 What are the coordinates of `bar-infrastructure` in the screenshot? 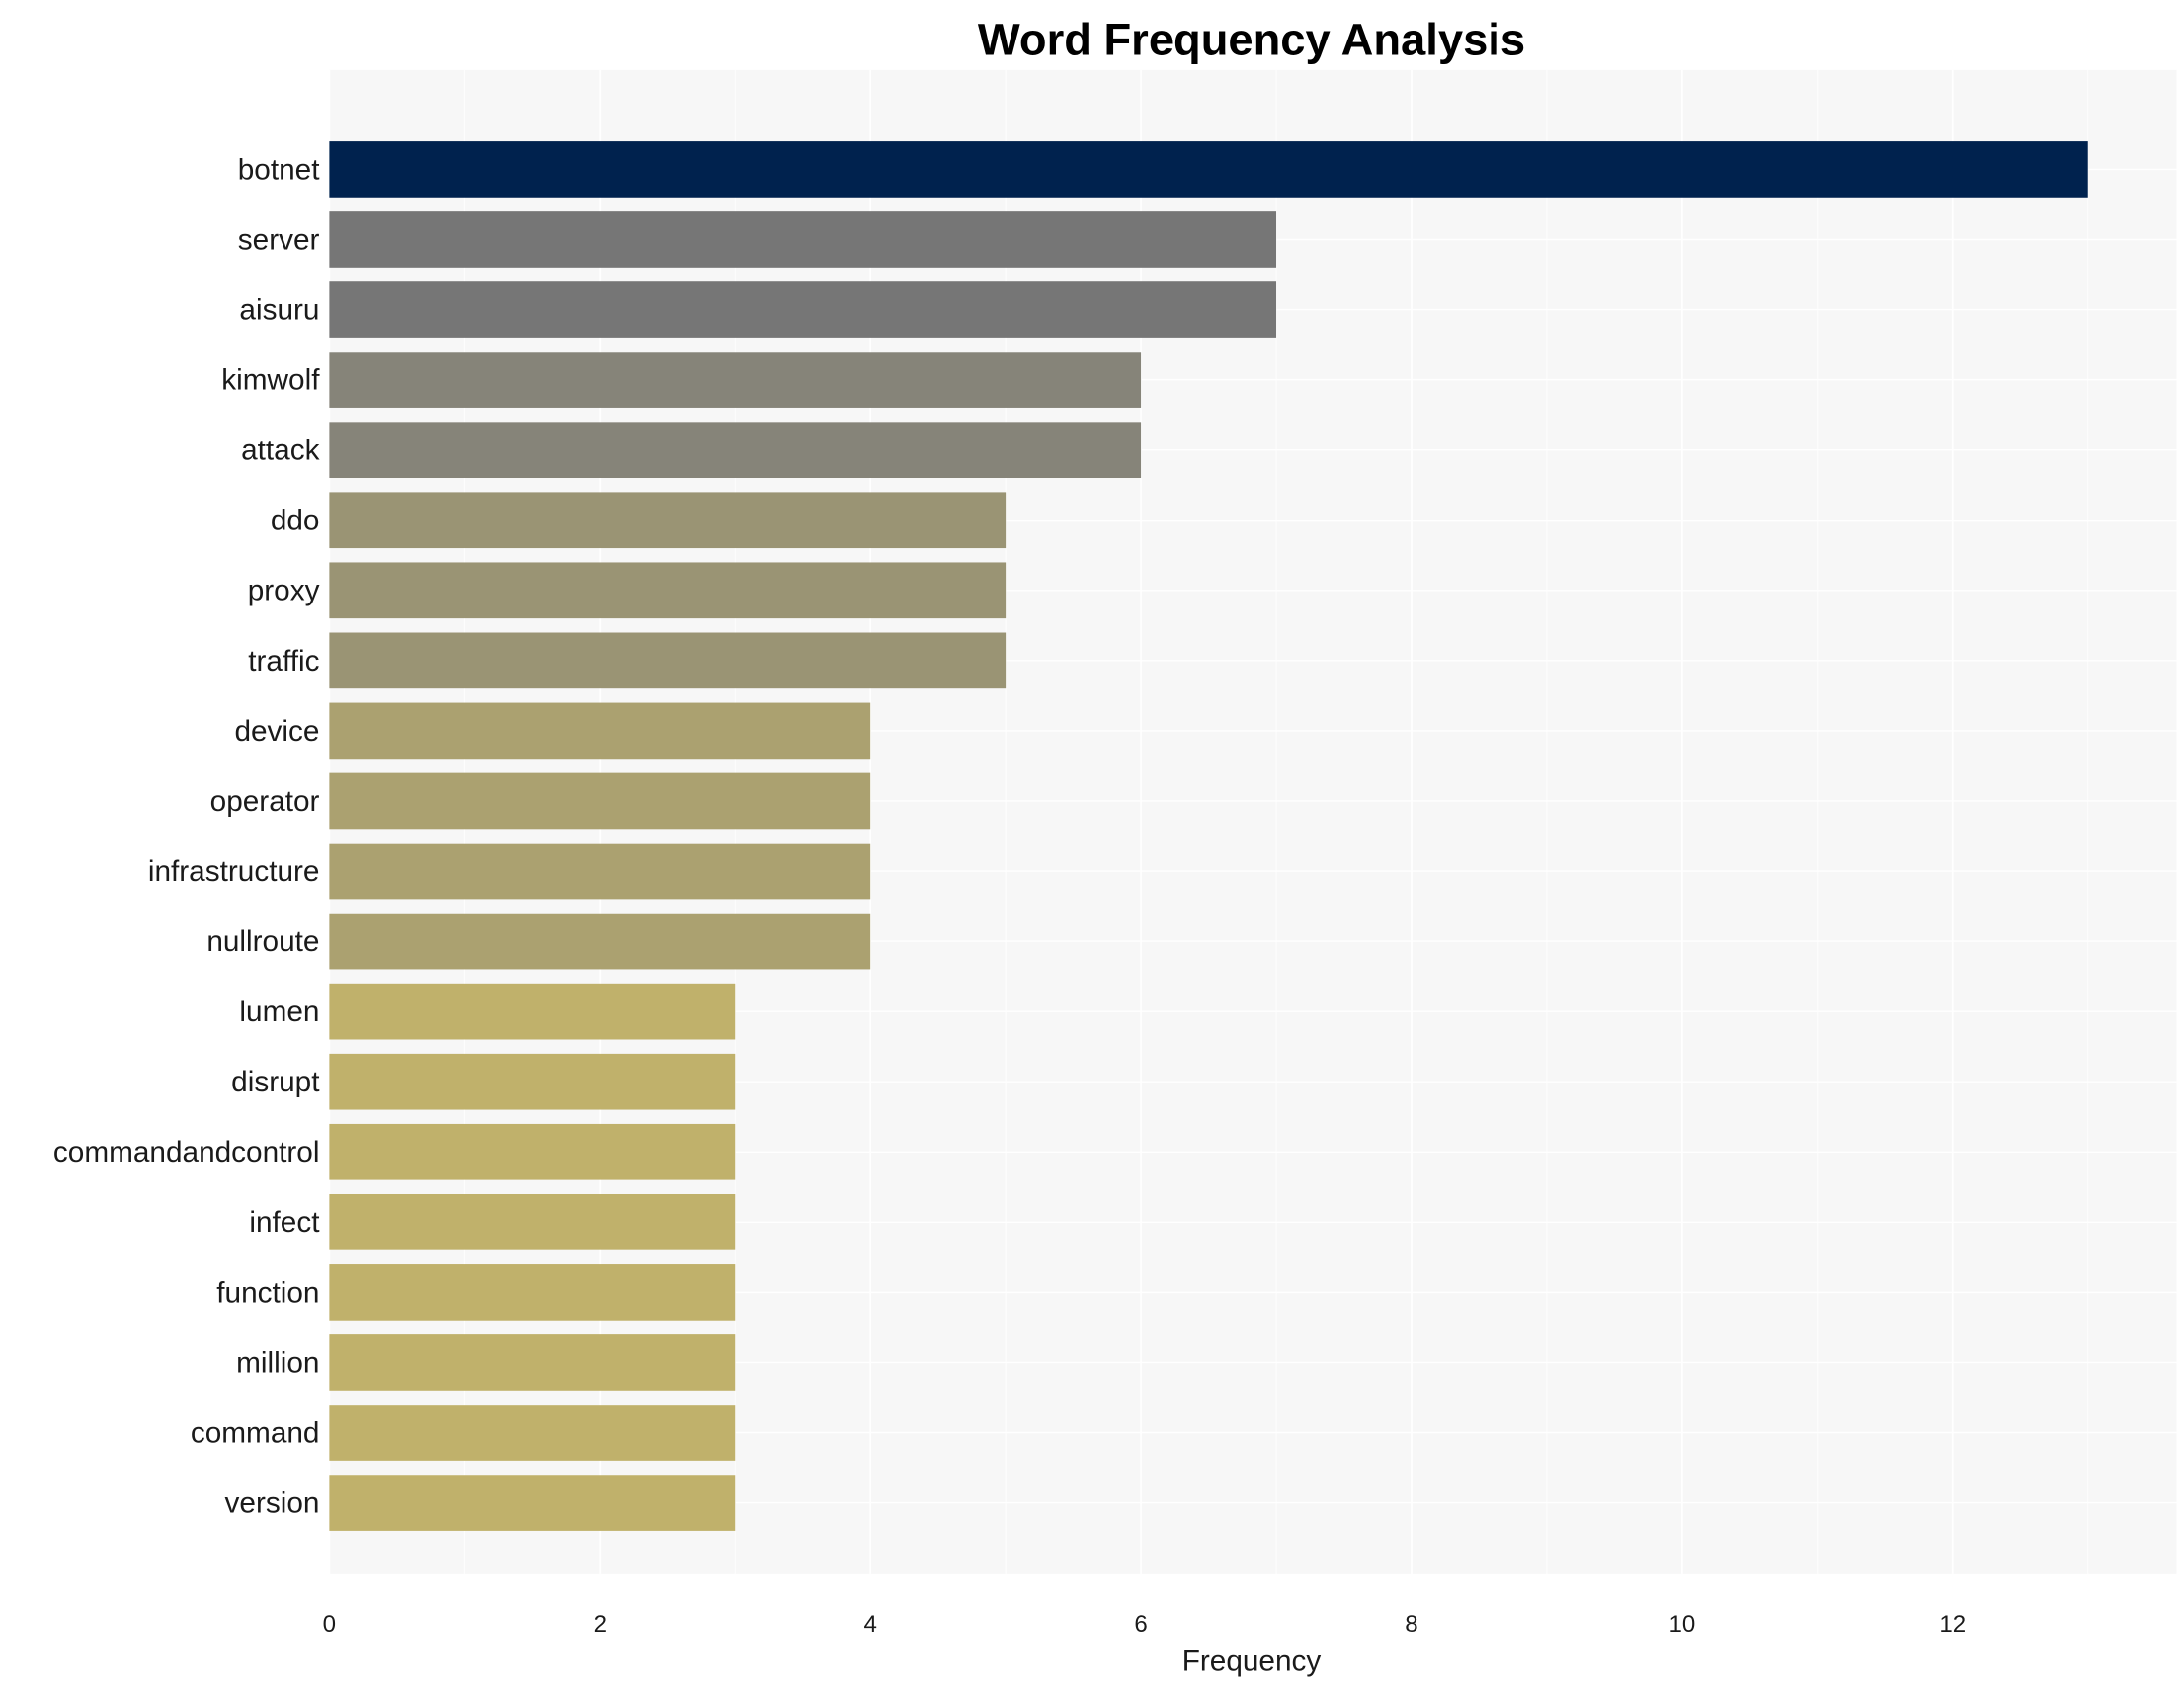 It's located at (600, 871).